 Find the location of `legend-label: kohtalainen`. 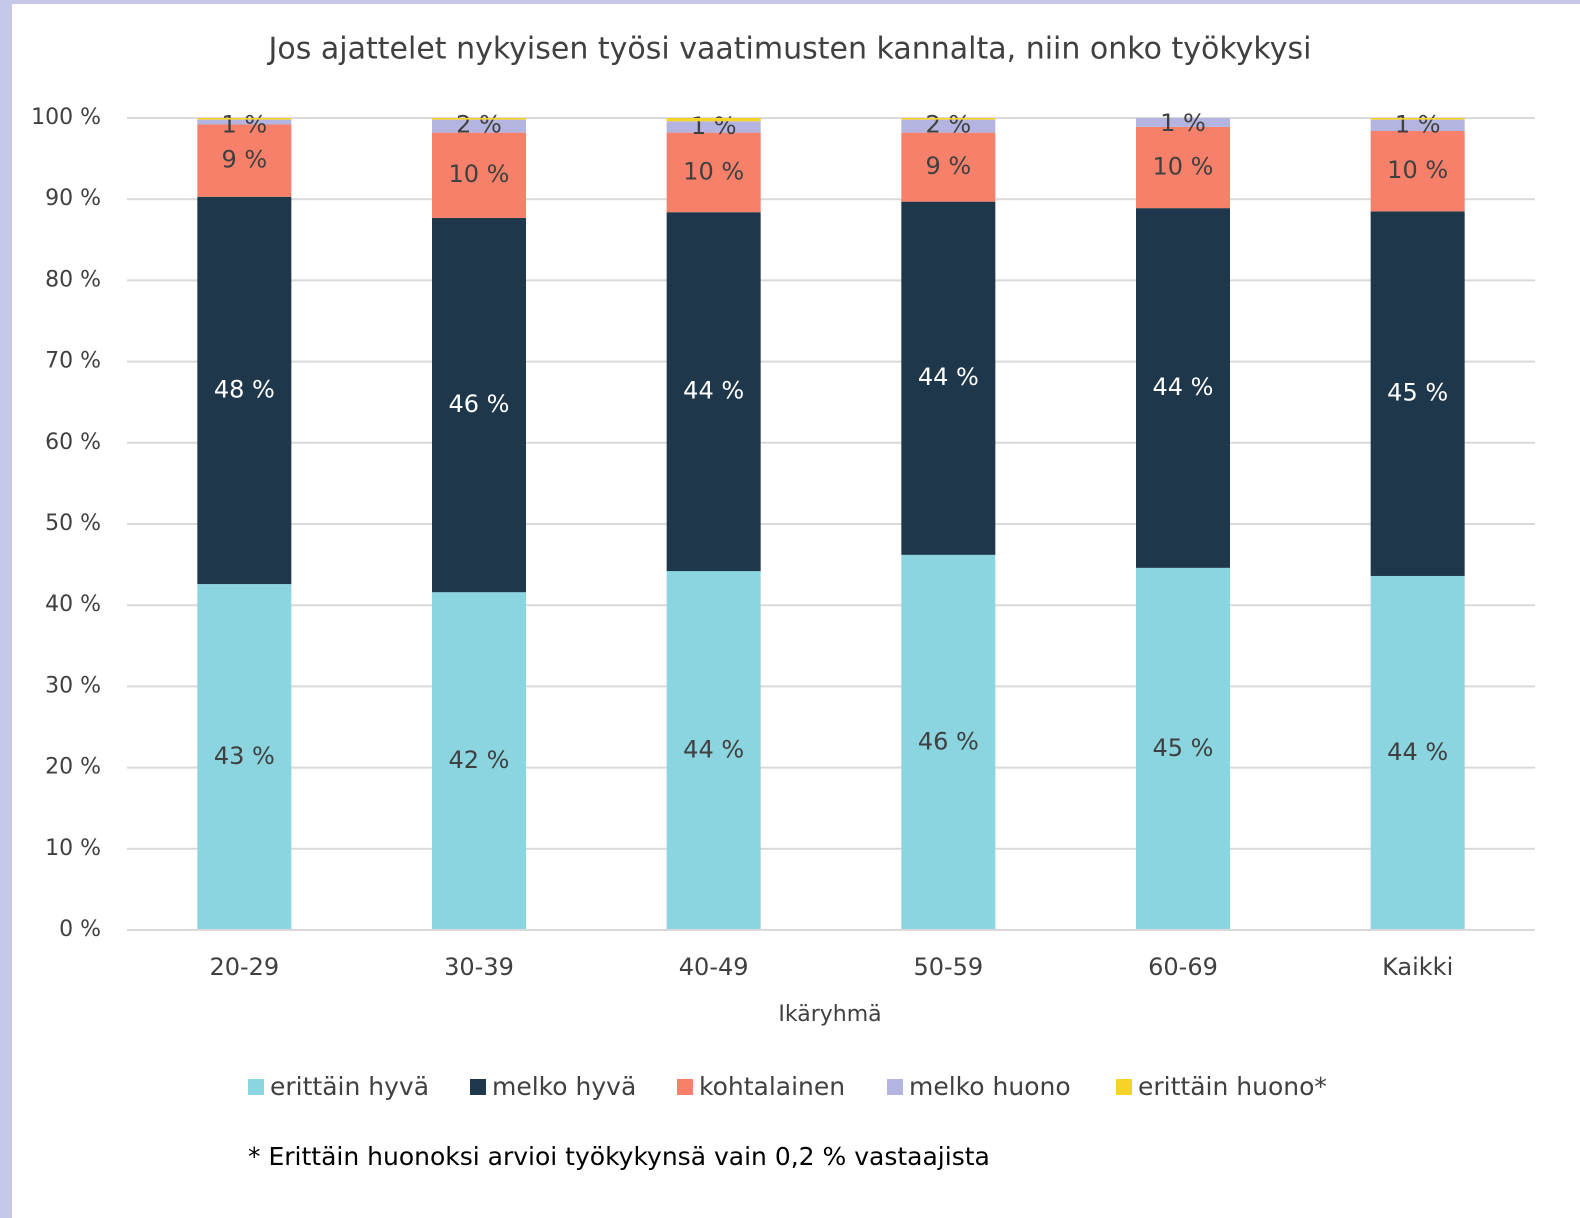

legend-label: kohtalainen is located at coordinates (772, 1086).